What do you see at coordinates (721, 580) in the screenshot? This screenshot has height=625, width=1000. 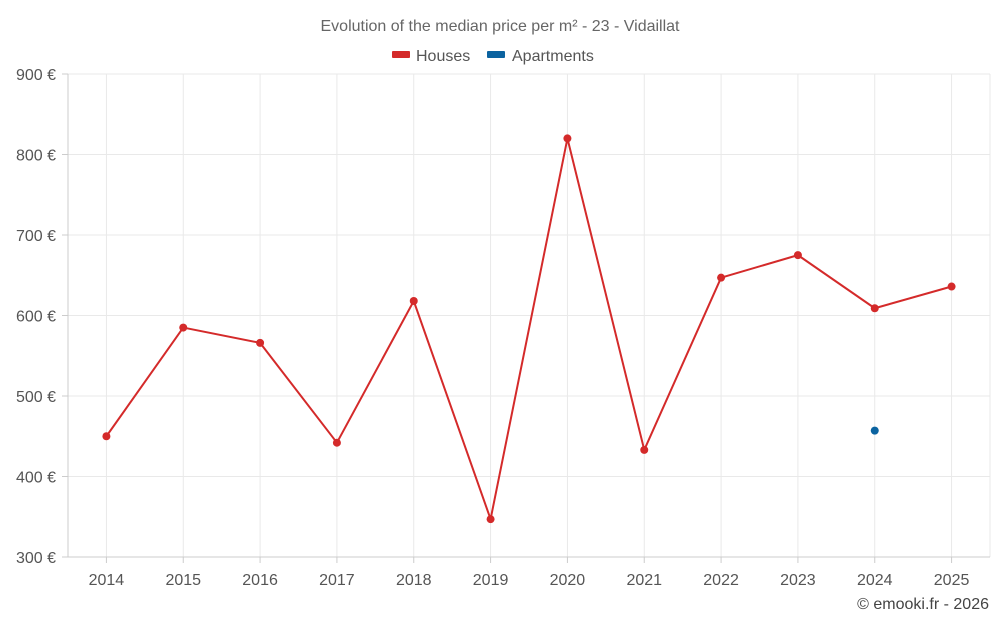 I see `x-tick-label: 2022` at bounding box center [721, 580].